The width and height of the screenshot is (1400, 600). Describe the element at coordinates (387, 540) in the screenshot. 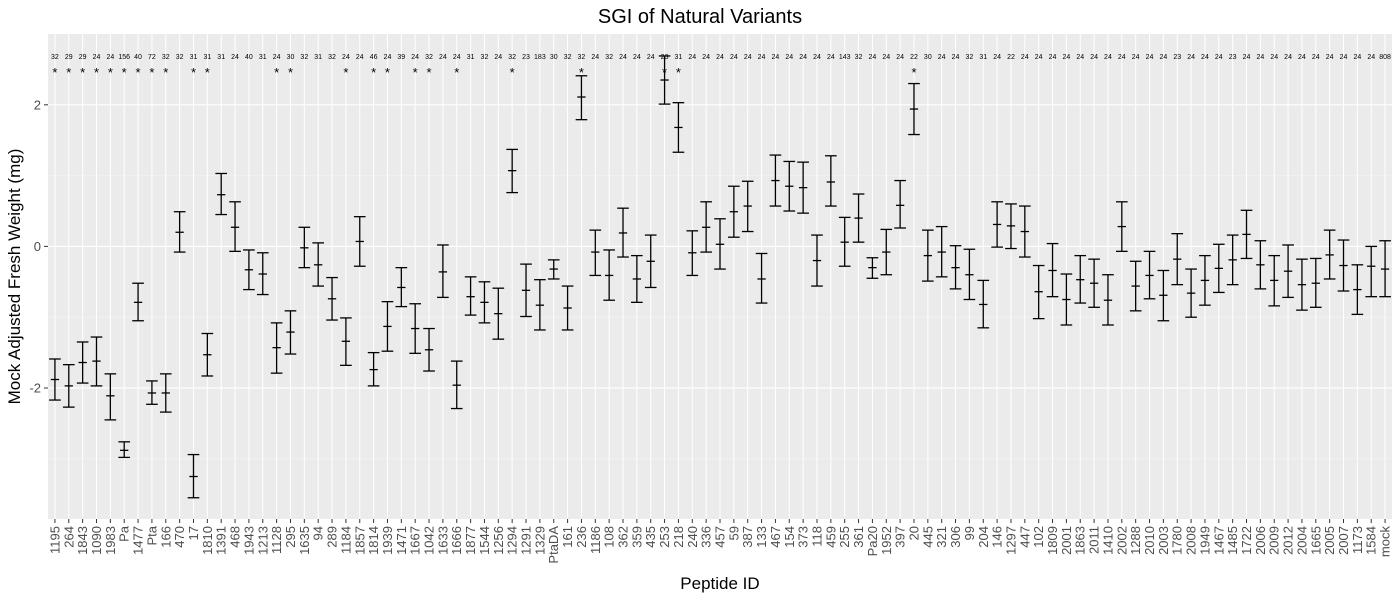

I see `x-tick-label: 1939` at that location.